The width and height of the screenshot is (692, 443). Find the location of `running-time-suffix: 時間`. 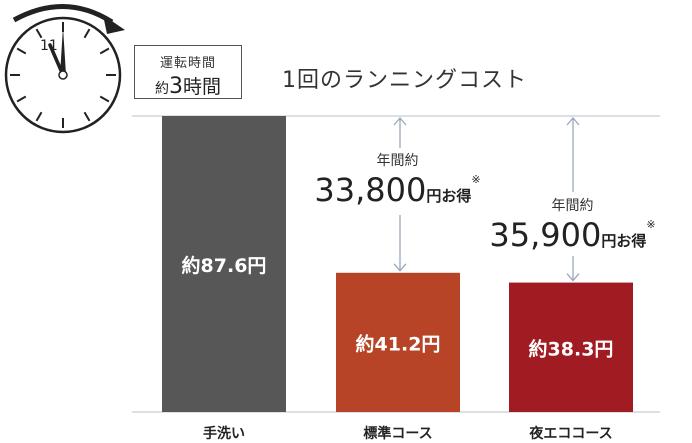

running-time-suffix: 時間 is located at coordinates (201, 87).